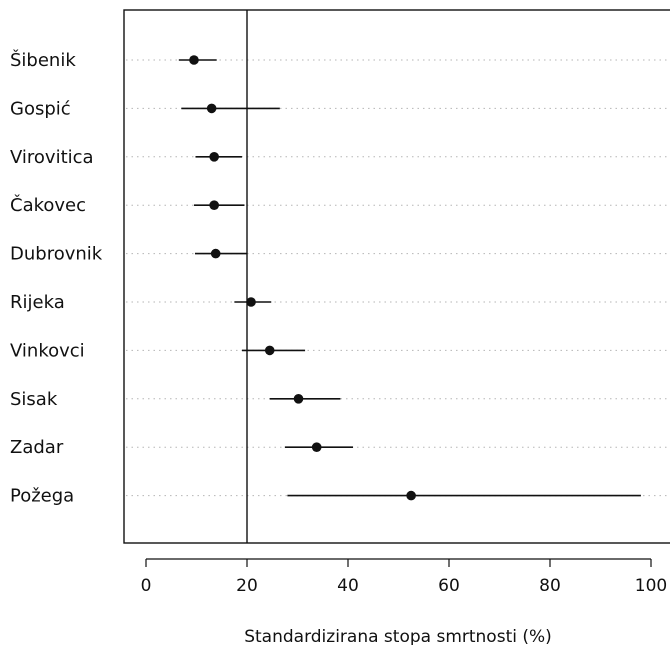  I want to click on x-axis: 0 20 40 60 80 100, so click(404, 577).